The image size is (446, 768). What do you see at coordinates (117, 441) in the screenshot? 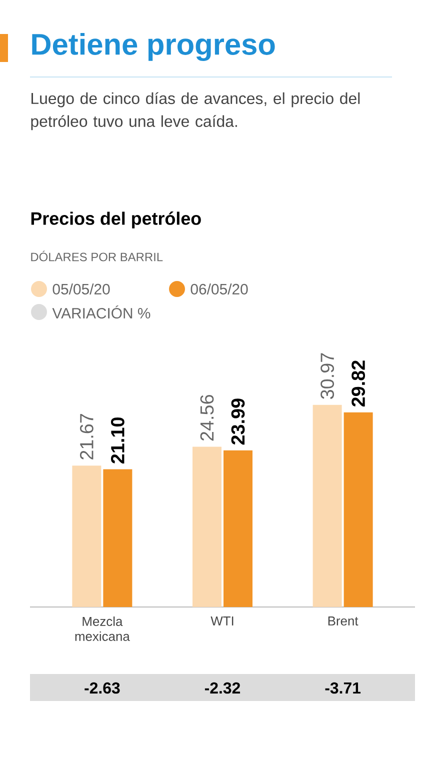
I see `data-label: 21.10` at bounding box center [117, 441].